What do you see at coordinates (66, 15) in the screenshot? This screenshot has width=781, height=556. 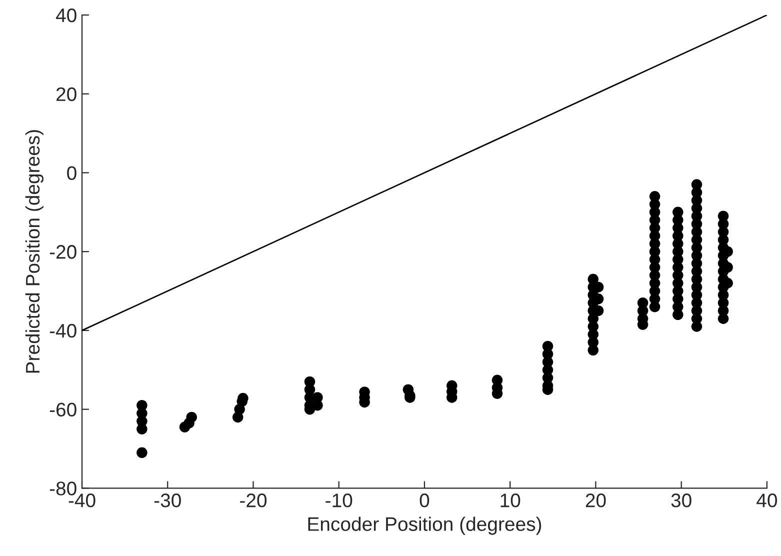 I see `y-tick-label: 40` at bounding box center [66, 15].